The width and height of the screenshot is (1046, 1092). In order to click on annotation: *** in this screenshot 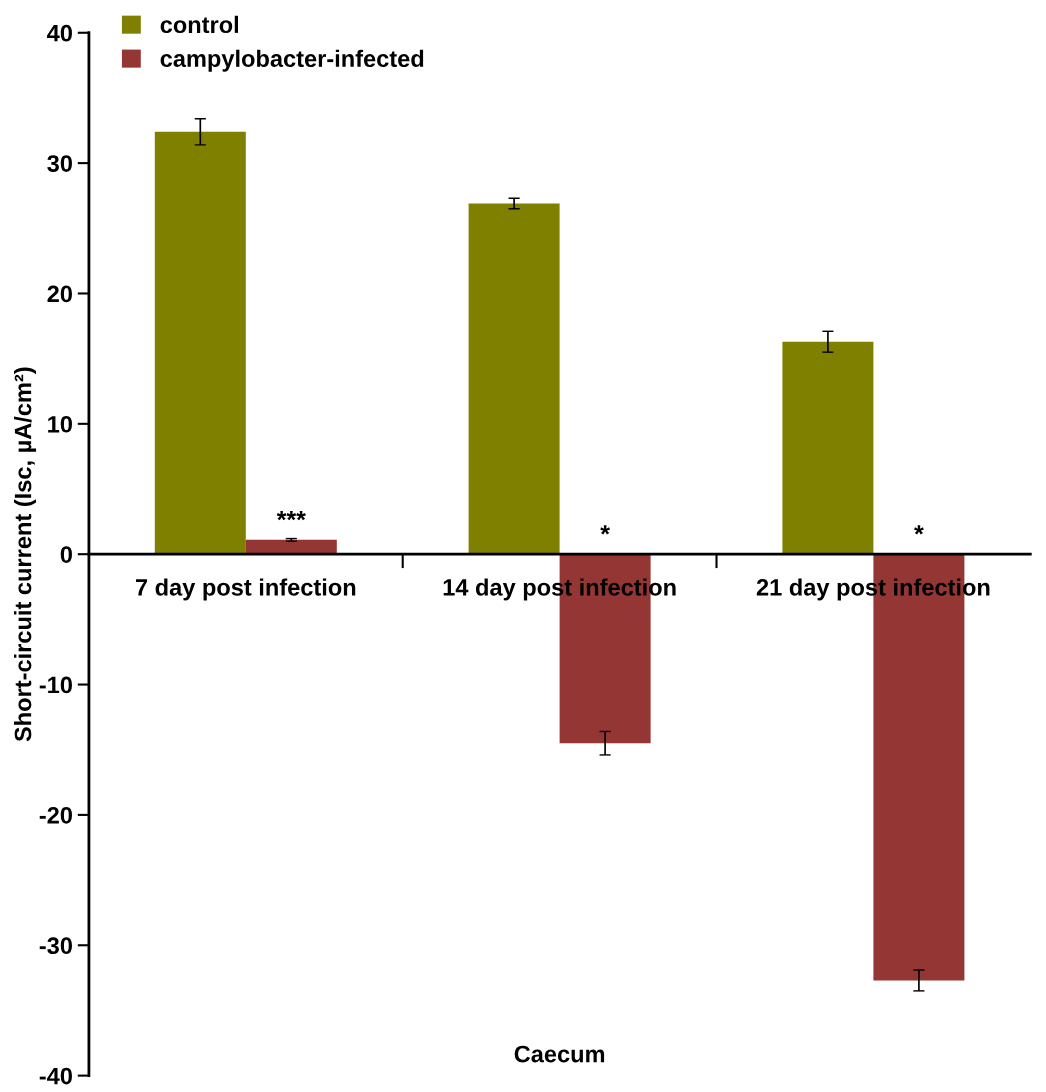, I will do `click(291, 515)`.